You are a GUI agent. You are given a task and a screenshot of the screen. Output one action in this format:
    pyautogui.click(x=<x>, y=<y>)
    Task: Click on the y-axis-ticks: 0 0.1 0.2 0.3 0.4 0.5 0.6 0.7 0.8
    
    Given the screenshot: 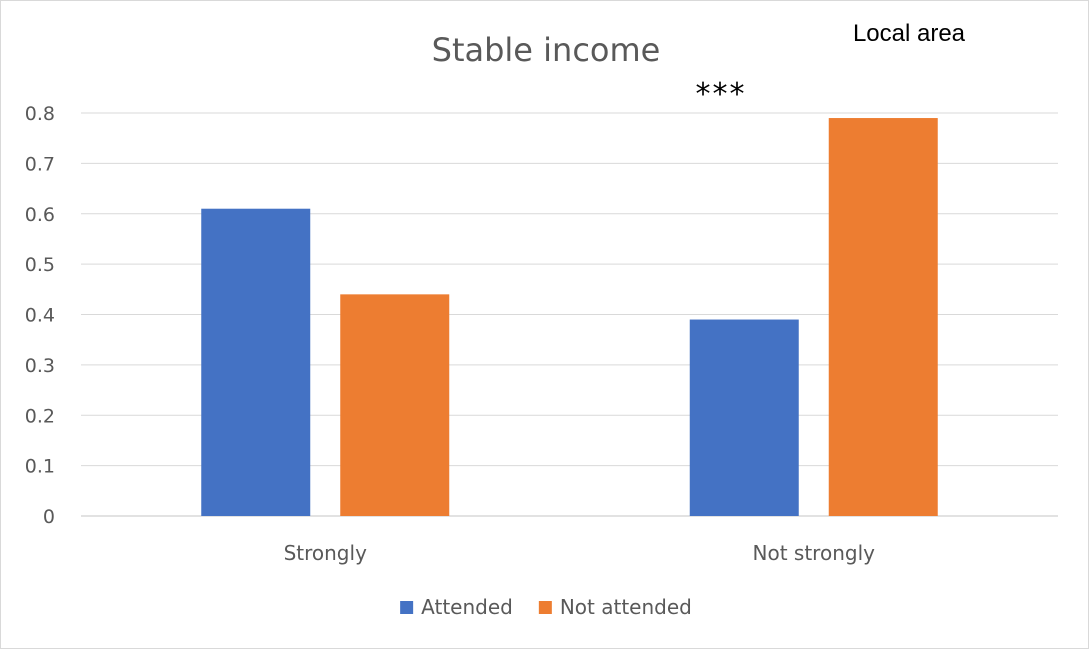 What is the action you would take?
    pyautogui.click(x=40, y=315)
    